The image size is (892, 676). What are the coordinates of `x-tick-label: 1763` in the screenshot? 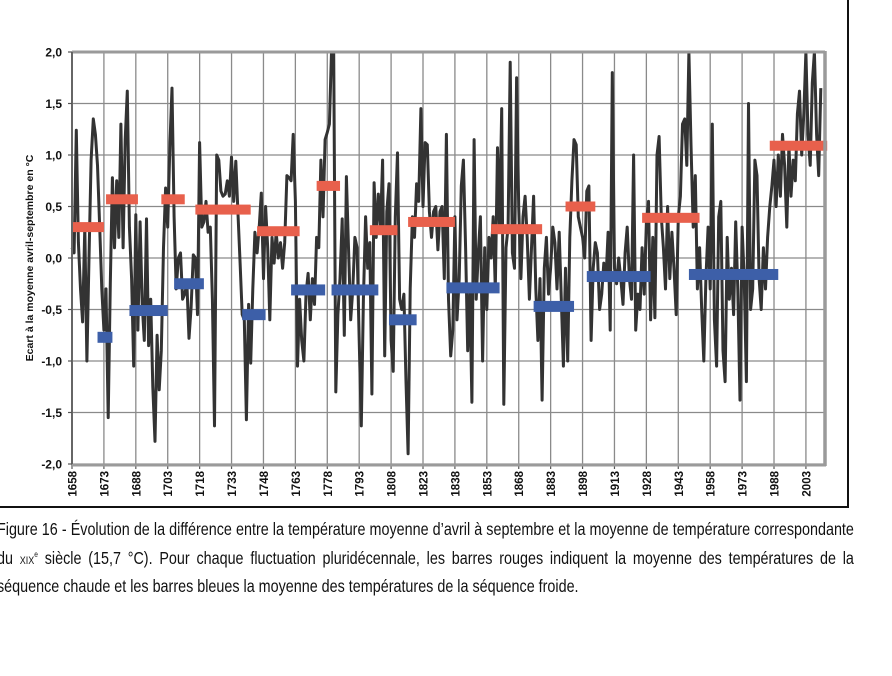 It's located at (297, 484).